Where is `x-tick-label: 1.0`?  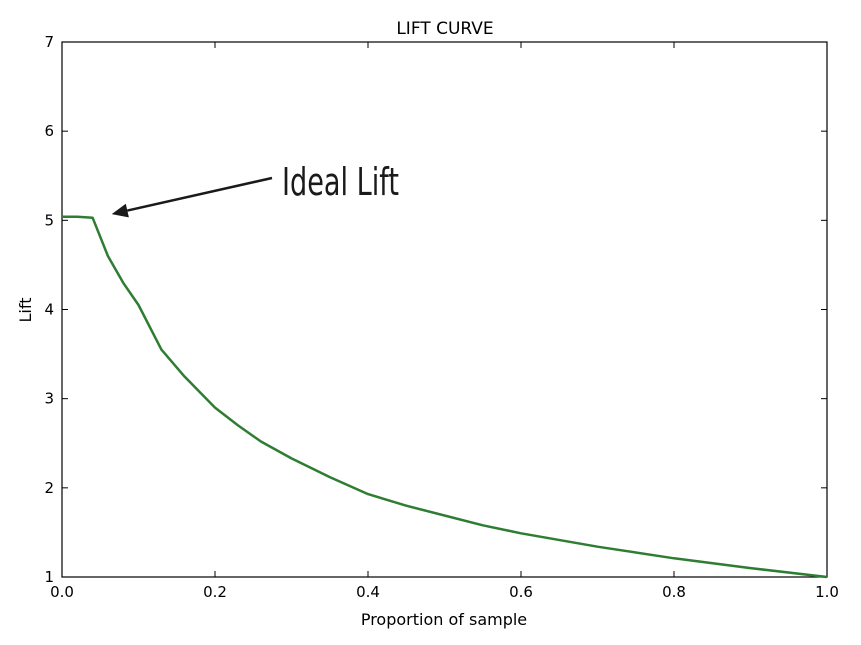
x-tick-label: 1.0 is located at coordinates (827, 592).